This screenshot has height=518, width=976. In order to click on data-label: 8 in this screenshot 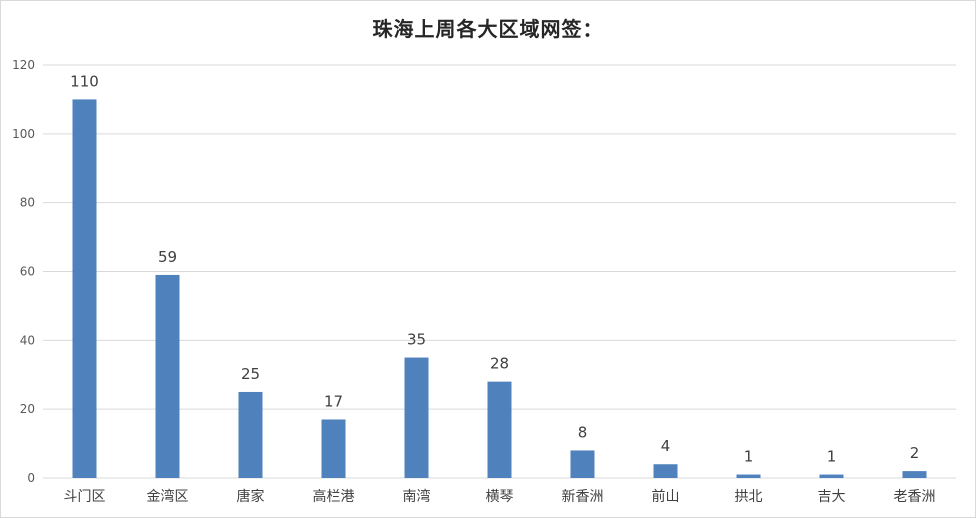, I will do `click(583, 432)`.